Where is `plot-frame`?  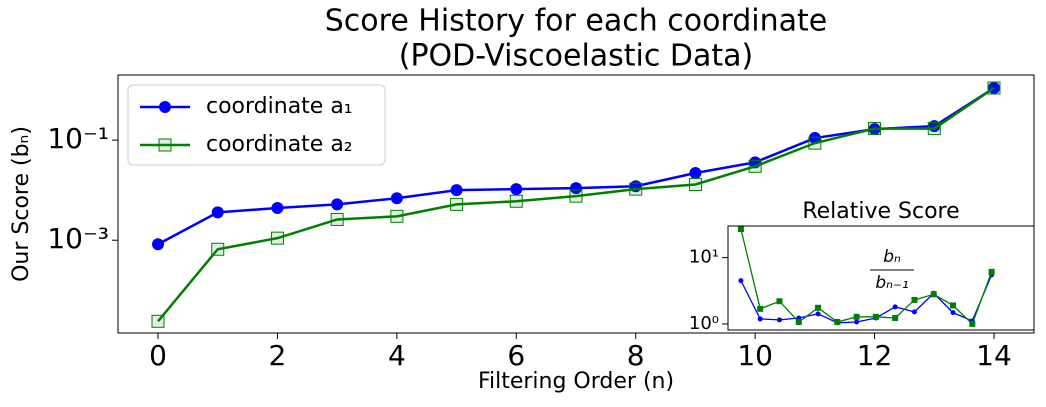
plot-frame is located at coordinates (881, 278).